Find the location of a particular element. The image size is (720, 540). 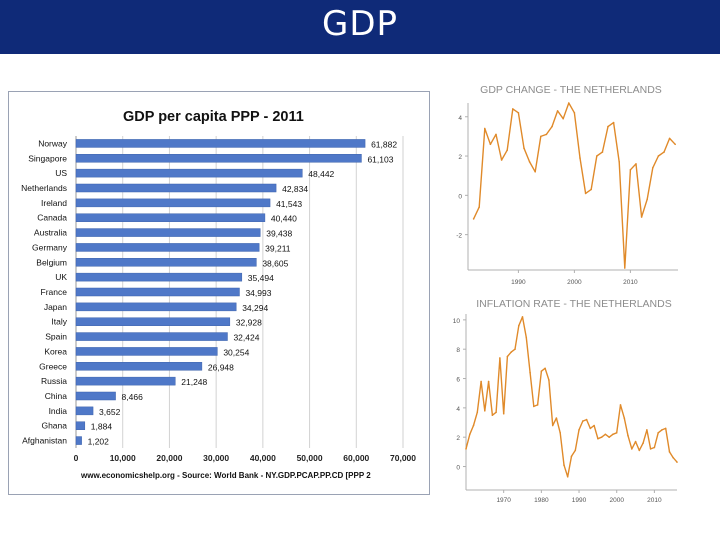

x-tick-label: 40,000 is located at coordinates (263, 458).